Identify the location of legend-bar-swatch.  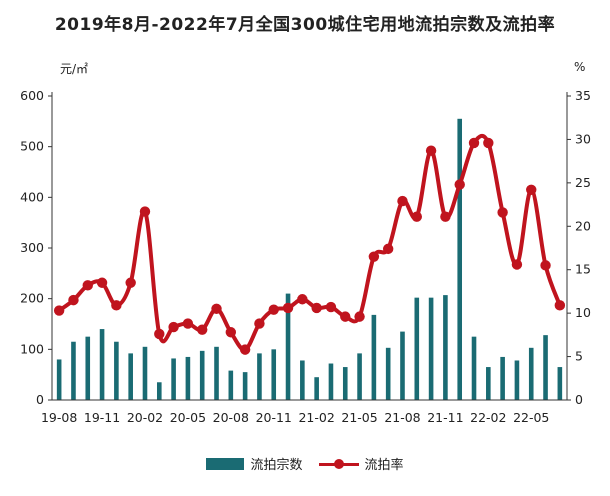
(225, 463).